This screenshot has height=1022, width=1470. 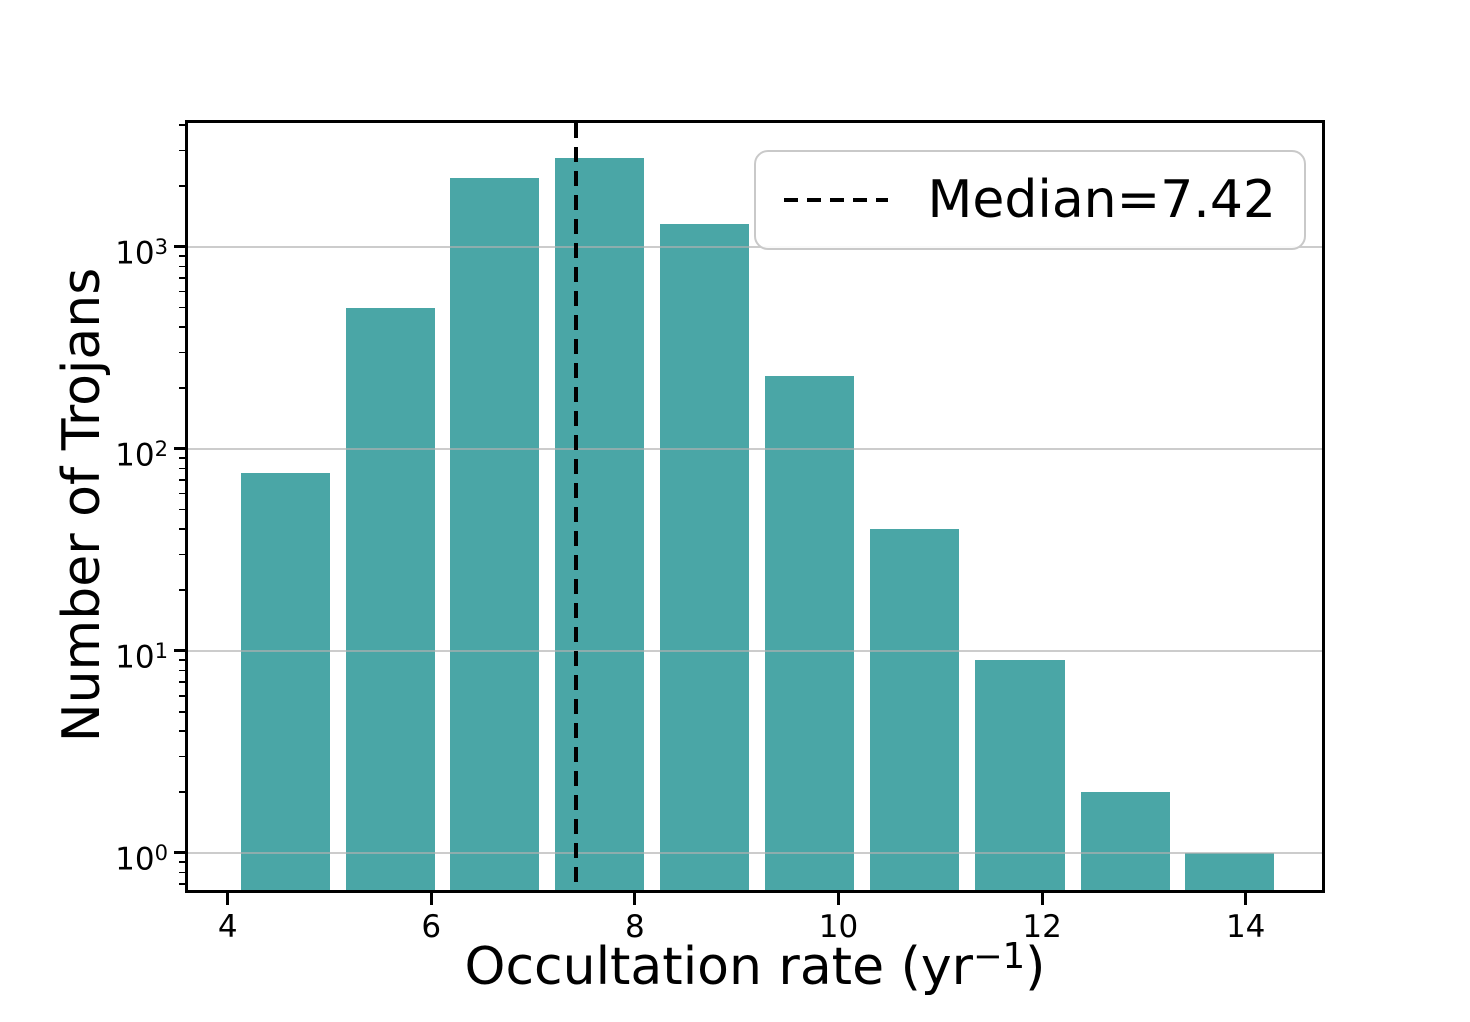 I want to click on y-tick-exponent: 3, so click(x=161, y=246).